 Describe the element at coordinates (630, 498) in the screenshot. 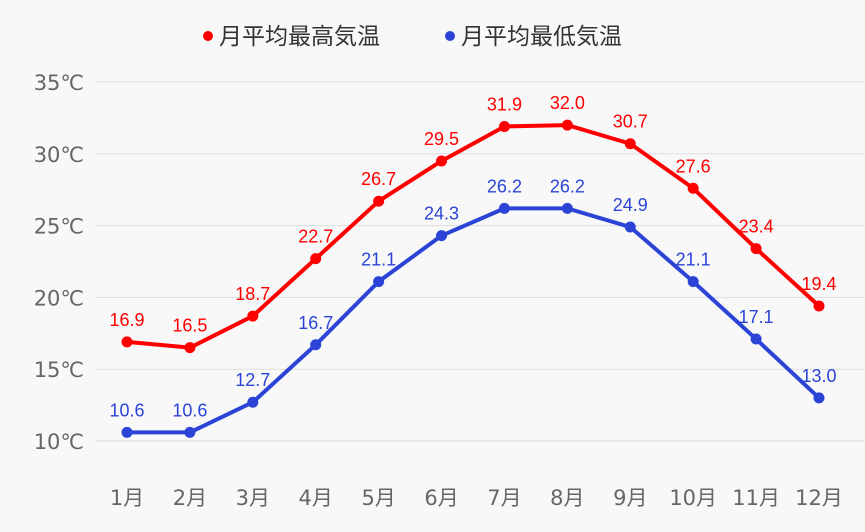

I see `x-tick-label: 9月` at that location.